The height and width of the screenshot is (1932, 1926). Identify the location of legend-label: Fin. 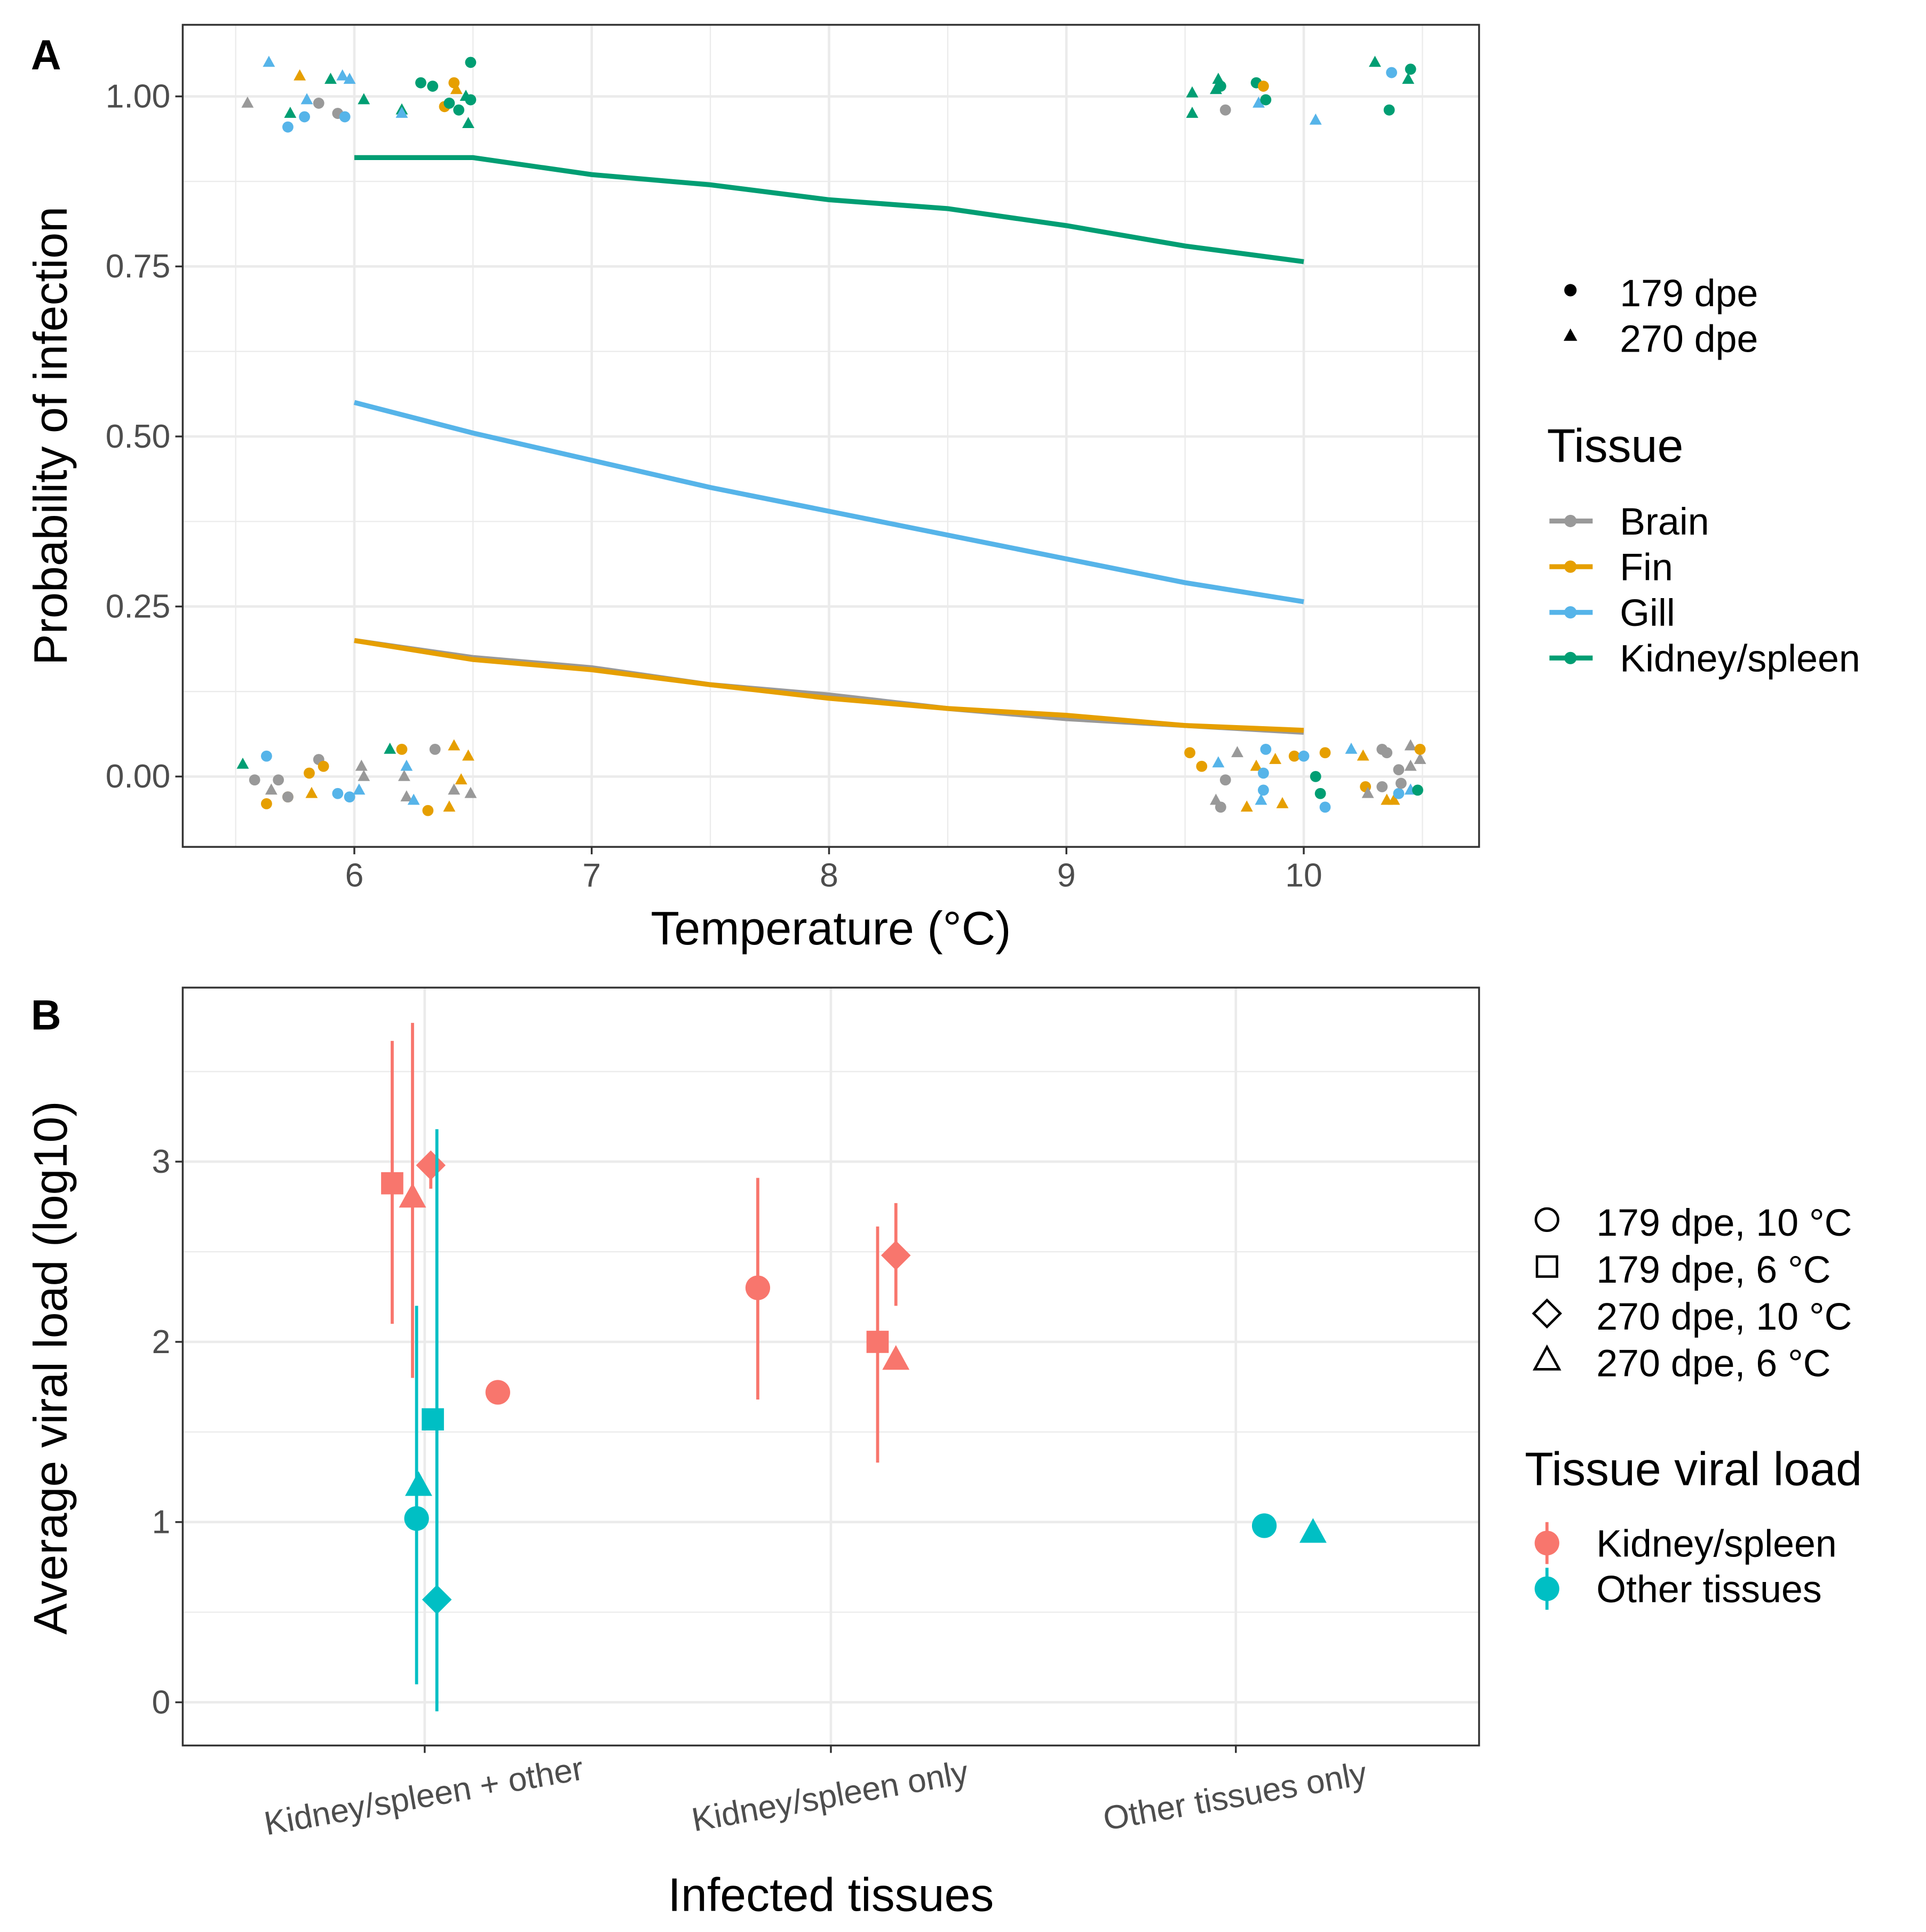
(1646, 567).